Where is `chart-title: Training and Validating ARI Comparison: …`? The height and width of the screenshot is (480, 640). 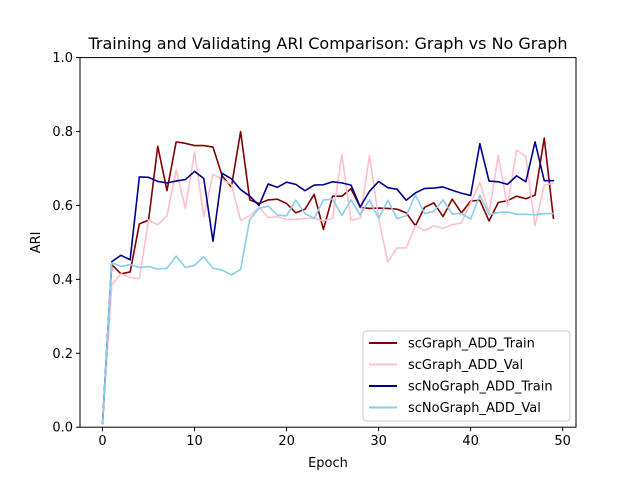 chart-title: Training and Validating ARI Comparison: … is located at coordinates (328, 43).